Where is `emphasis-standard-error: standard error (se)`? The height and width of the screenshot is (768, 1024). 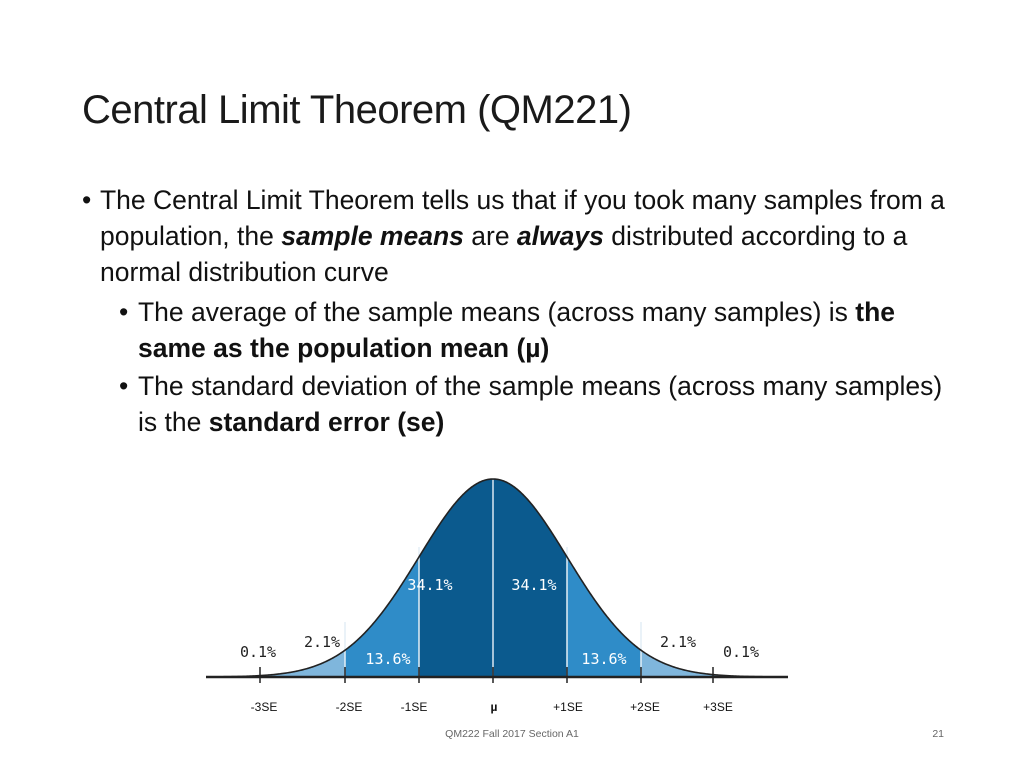 emphasis-standard-error: standard error (se) is located at coordinates (326, 422).